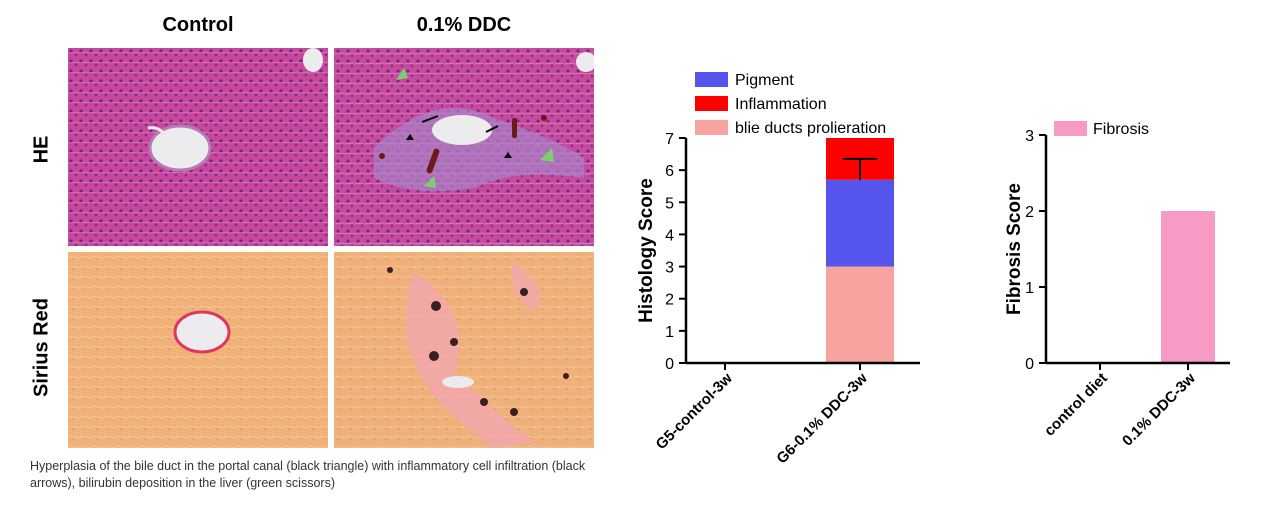  What do you see at coordinates (198, 147) in the screenshot?
I see `he-control-image` at bounding box center [198, 147].